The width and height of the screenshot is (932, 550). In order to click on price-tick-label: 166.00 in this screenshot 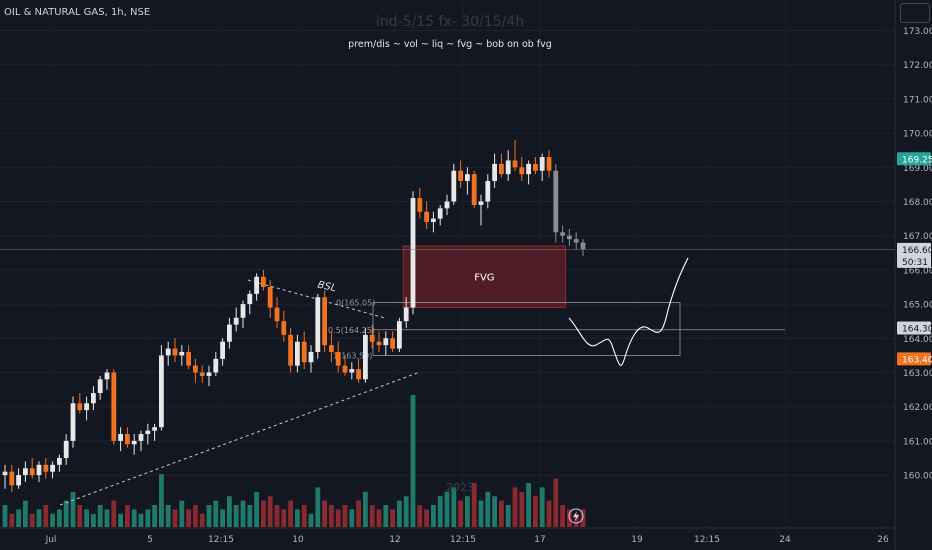, I will do `click(917, 271)`.